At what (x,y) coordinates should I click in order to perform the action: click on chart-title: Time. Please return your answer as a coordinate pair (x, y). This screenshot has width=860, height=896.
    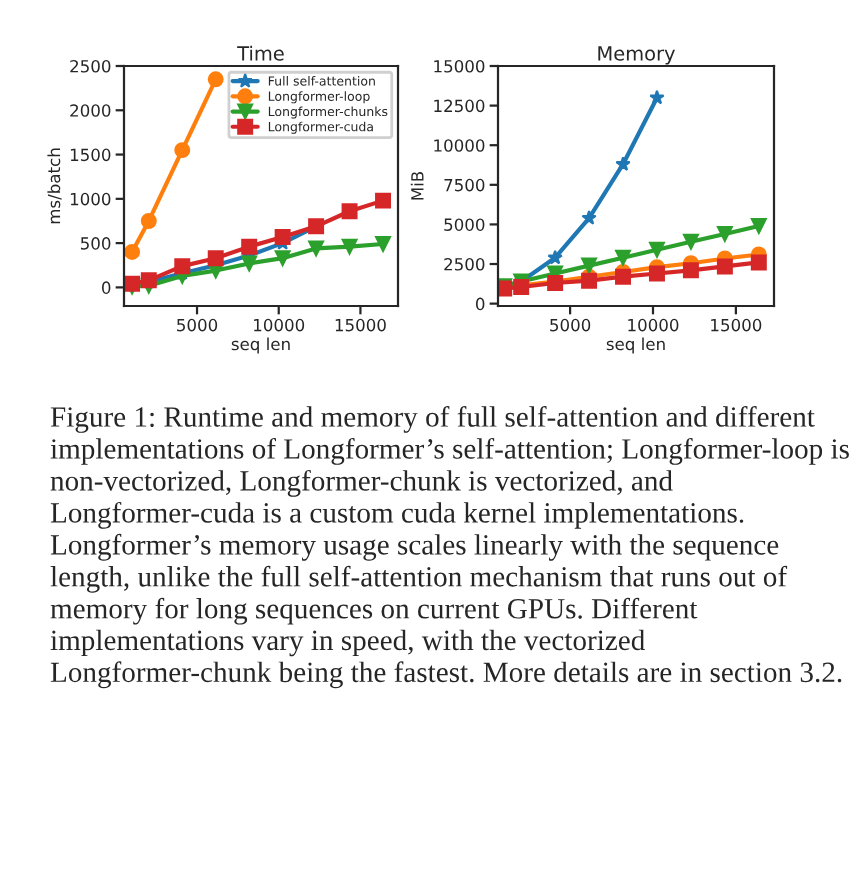
    Looking at the image, I should click on (260, 53).